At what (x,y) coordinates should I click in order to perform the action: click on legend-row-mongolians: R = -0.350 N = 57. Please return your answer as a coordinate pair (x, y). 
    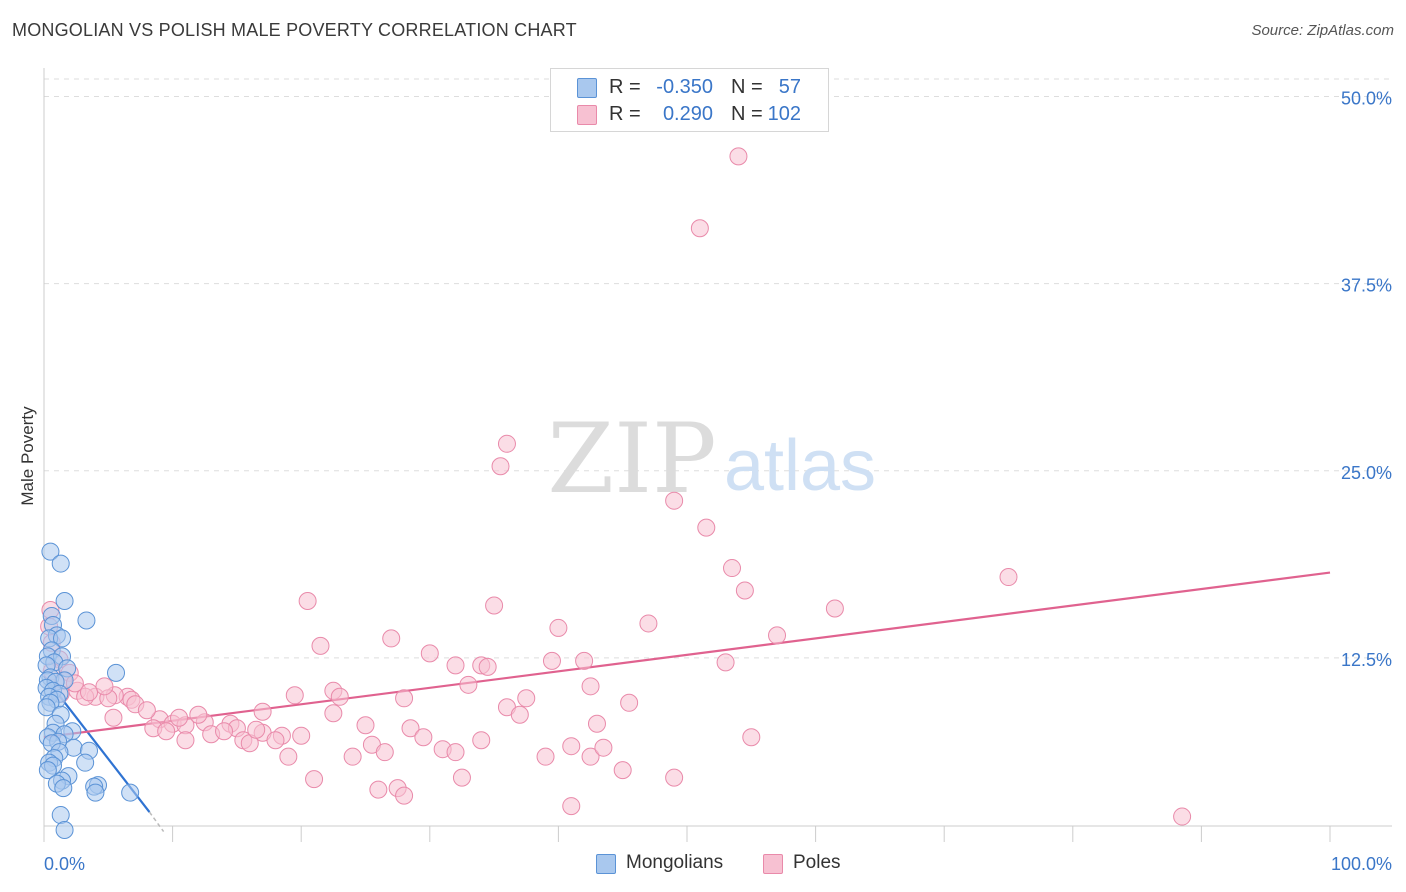
    Looking at the image, I should click on (689, 86).